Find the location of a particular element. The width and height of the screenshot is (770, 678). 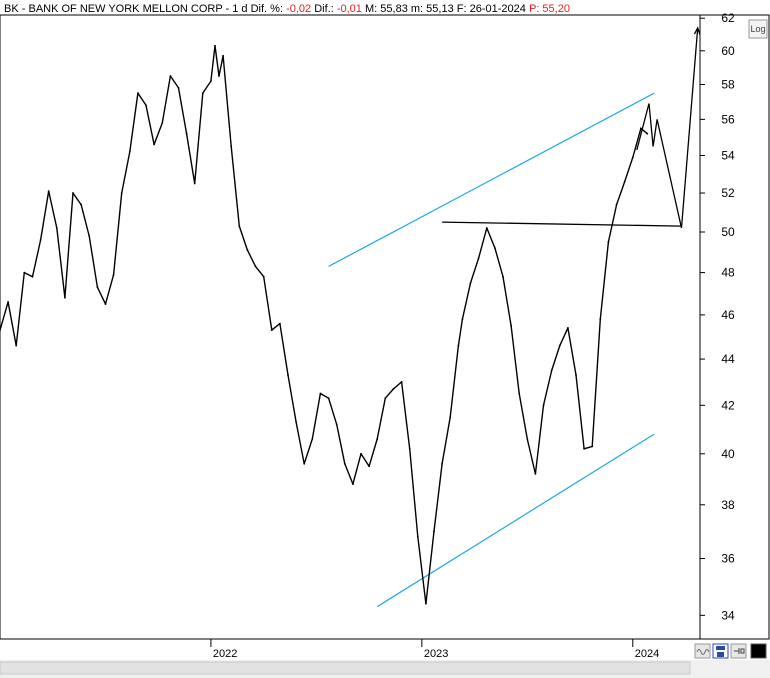

header-price-label: P: is located at coordinates (534, 9).